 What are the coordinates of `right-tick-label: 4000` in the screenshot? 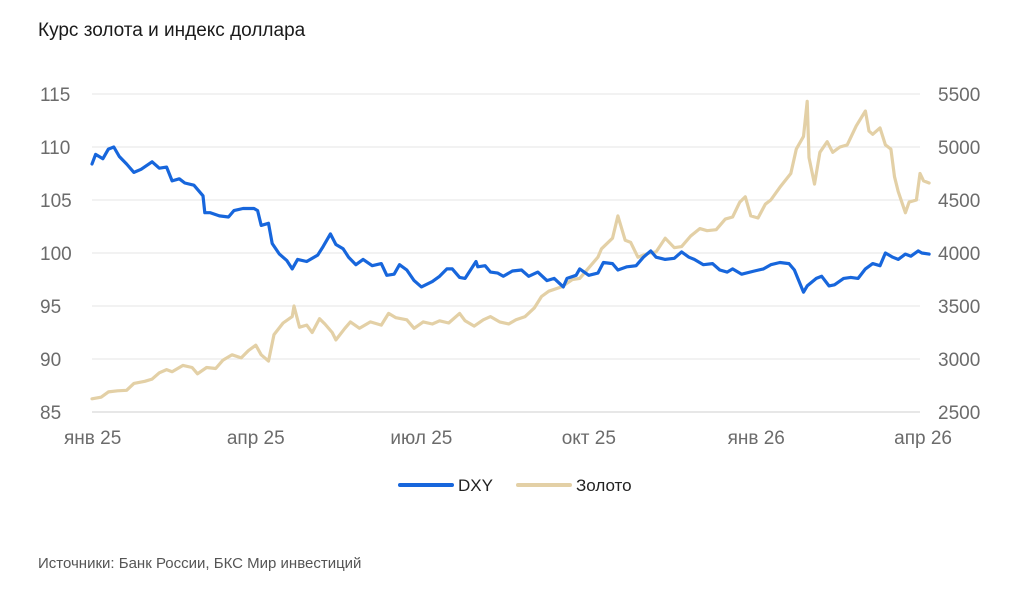 It's located at (959, 254).